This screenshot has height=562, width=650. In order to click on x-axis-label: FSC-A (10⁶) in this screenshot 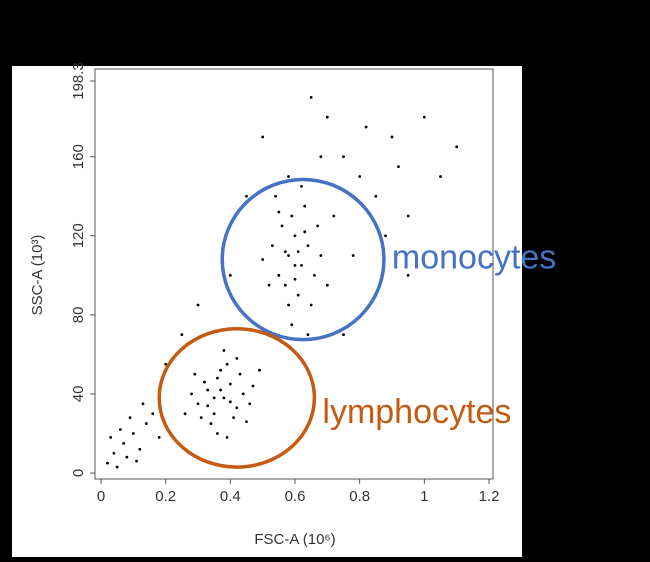, I will do `click(294, 539)`.